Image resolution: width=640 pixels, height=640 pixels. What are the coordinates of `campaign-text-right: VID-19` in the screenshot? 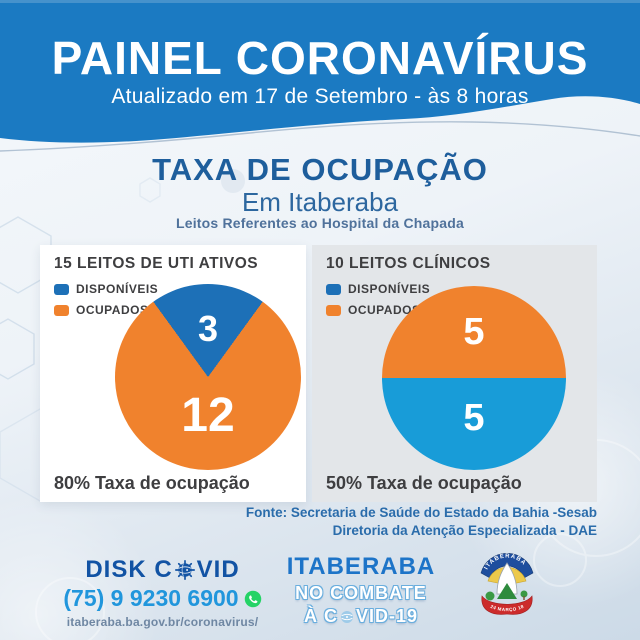 It's located at (387, 616).